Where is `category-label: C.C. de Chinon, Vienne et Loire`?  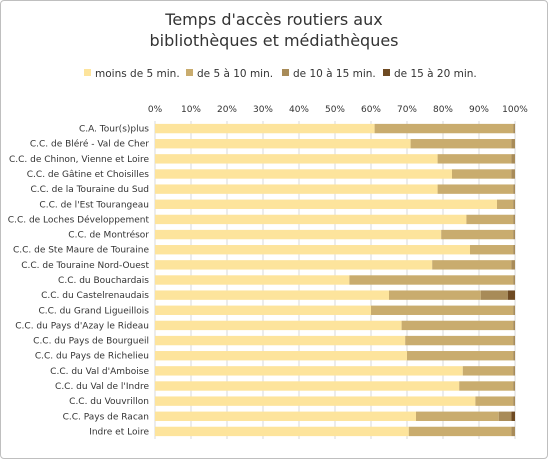 category-label: C.C. de Chinon, Vienne et Loire is located at coordinates (79, 160).